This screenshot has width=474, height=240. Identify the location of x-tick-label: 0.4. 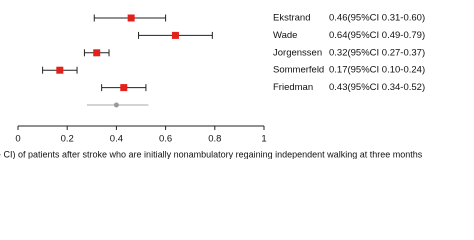
(116, 139).